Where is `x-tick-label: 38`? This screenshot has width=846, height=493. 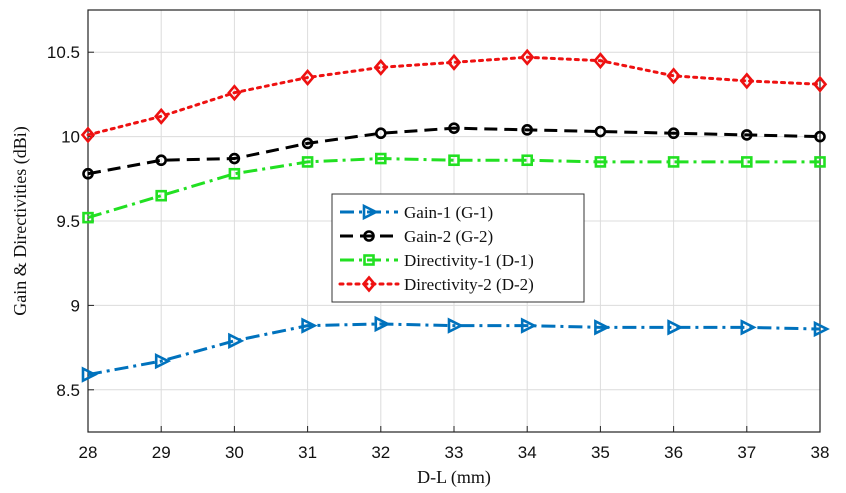 x-tick-label: 38 is located at coordinates (820, 452).